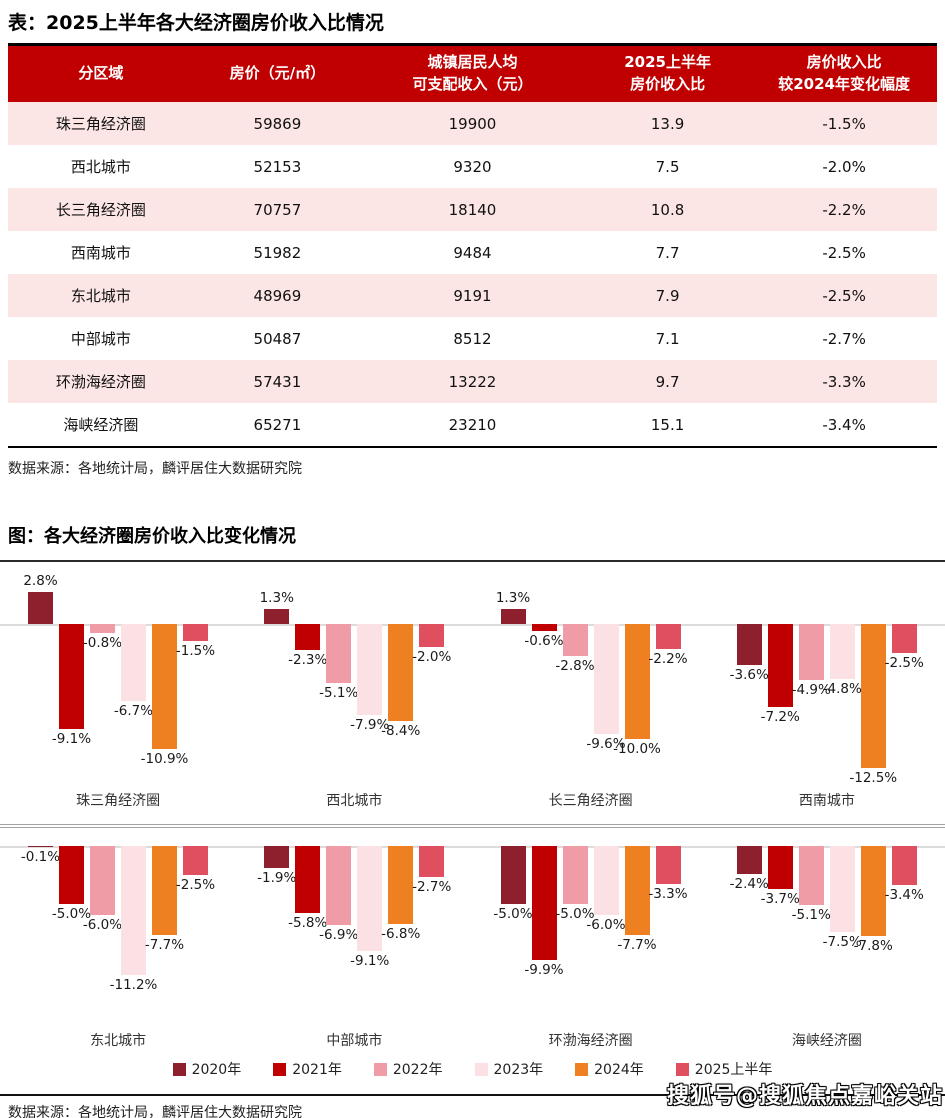  What do you see at coordinates (472, 252) in the screenshot?
I see `table-cell: 9484` at bounding box center [472, 252].